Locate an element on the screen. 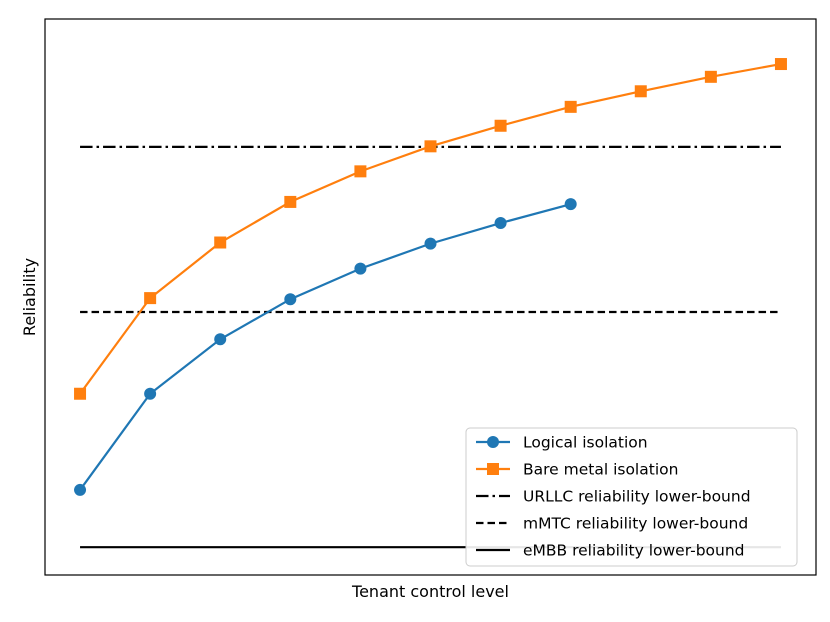 Image resolution: width=830 pixels, height=622 pixels. legend-item-mmtc-reliability-lower-bound: mMTC reliability lower-bound is located at coordinates (612, 524).